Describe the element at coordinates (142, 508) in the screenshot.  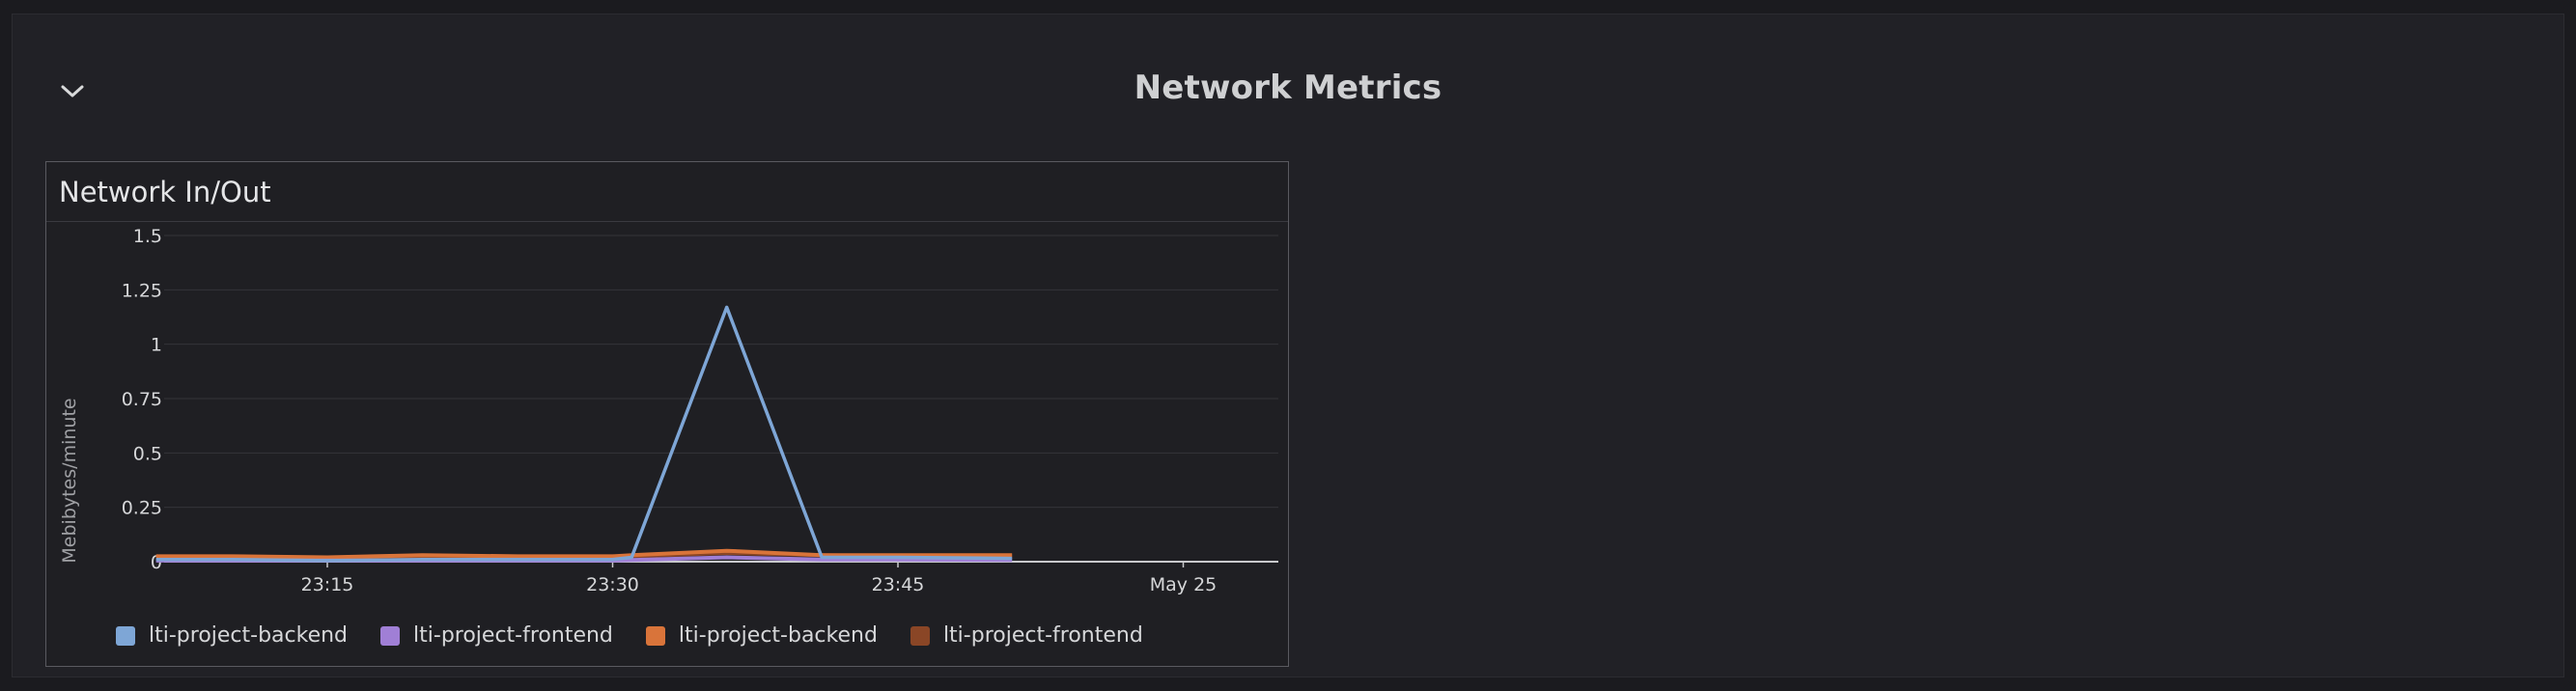
I see `y-tick-label: 0.25` at that location.